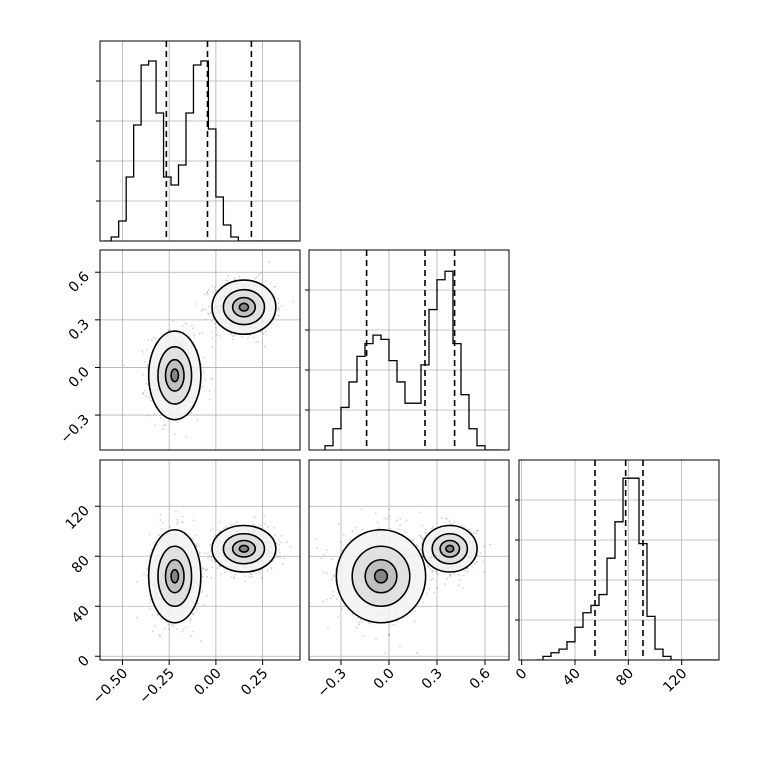  Describe the element at coordinates (79, 377) in the screenshot. I see `y-tick-label: 0.0` at that location.